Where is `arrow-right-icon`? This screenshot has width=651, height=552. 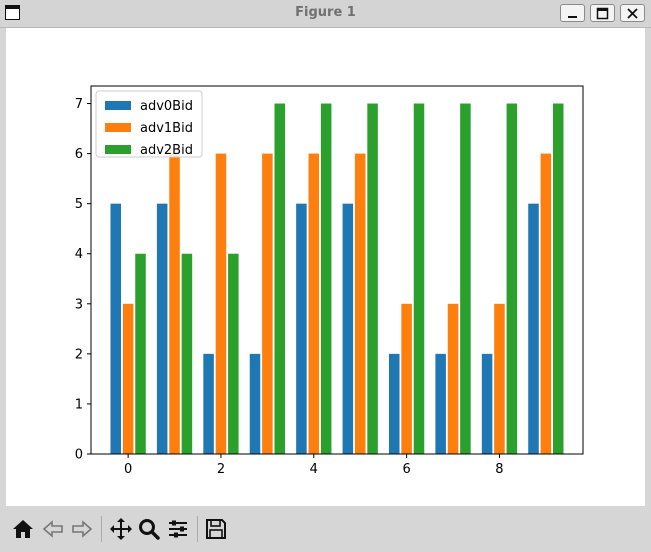
arrow-right-icon is located at coordinates (82, 529).